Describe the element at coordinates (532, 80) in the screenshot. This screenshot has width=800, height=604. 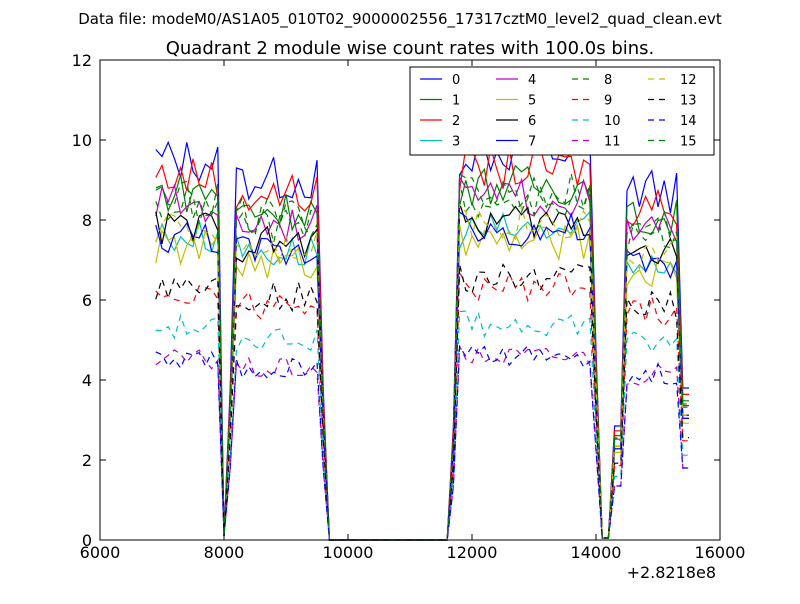
I see `legend-label-4: 4` at that location.